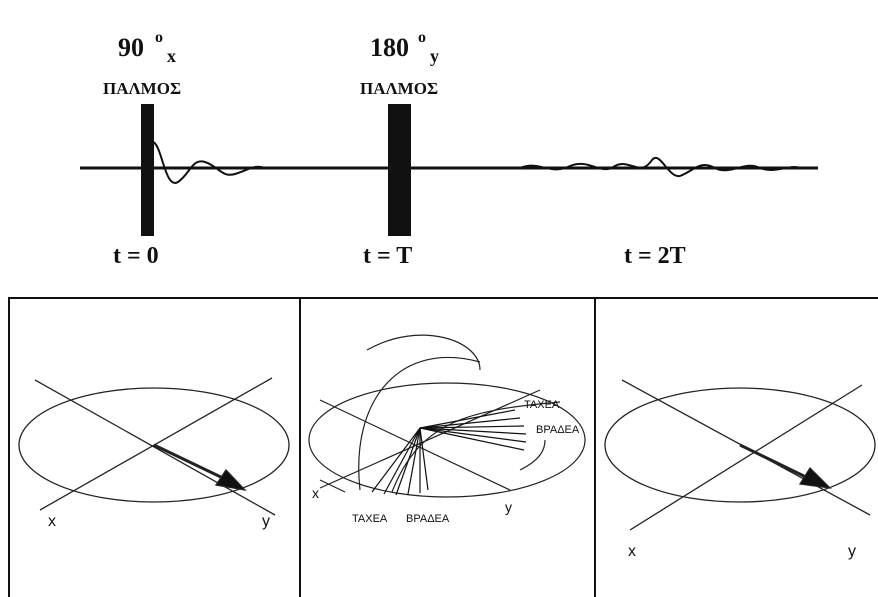 The height and width of the screenshot is (597, 878). I want to click on time-label: t = T, so click(387, 256).